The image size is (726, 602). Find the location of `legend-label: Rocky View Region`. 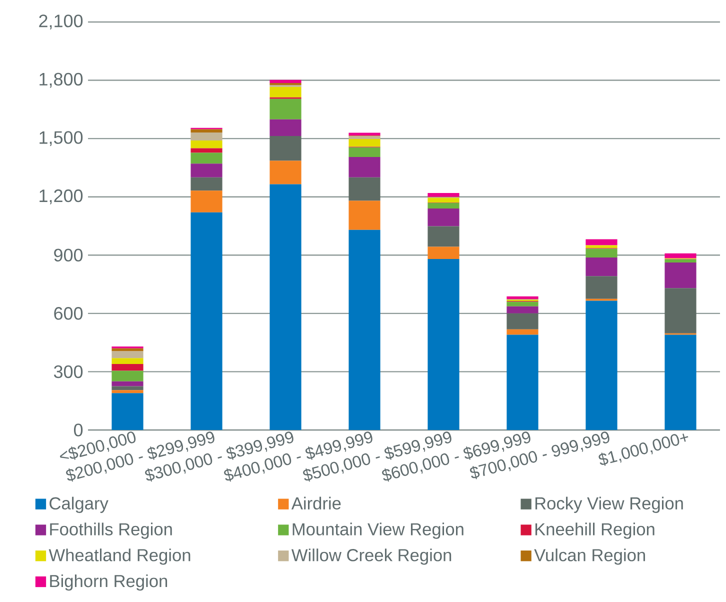

legend-label: Rocky View Region is located at coordinates (609, 504).